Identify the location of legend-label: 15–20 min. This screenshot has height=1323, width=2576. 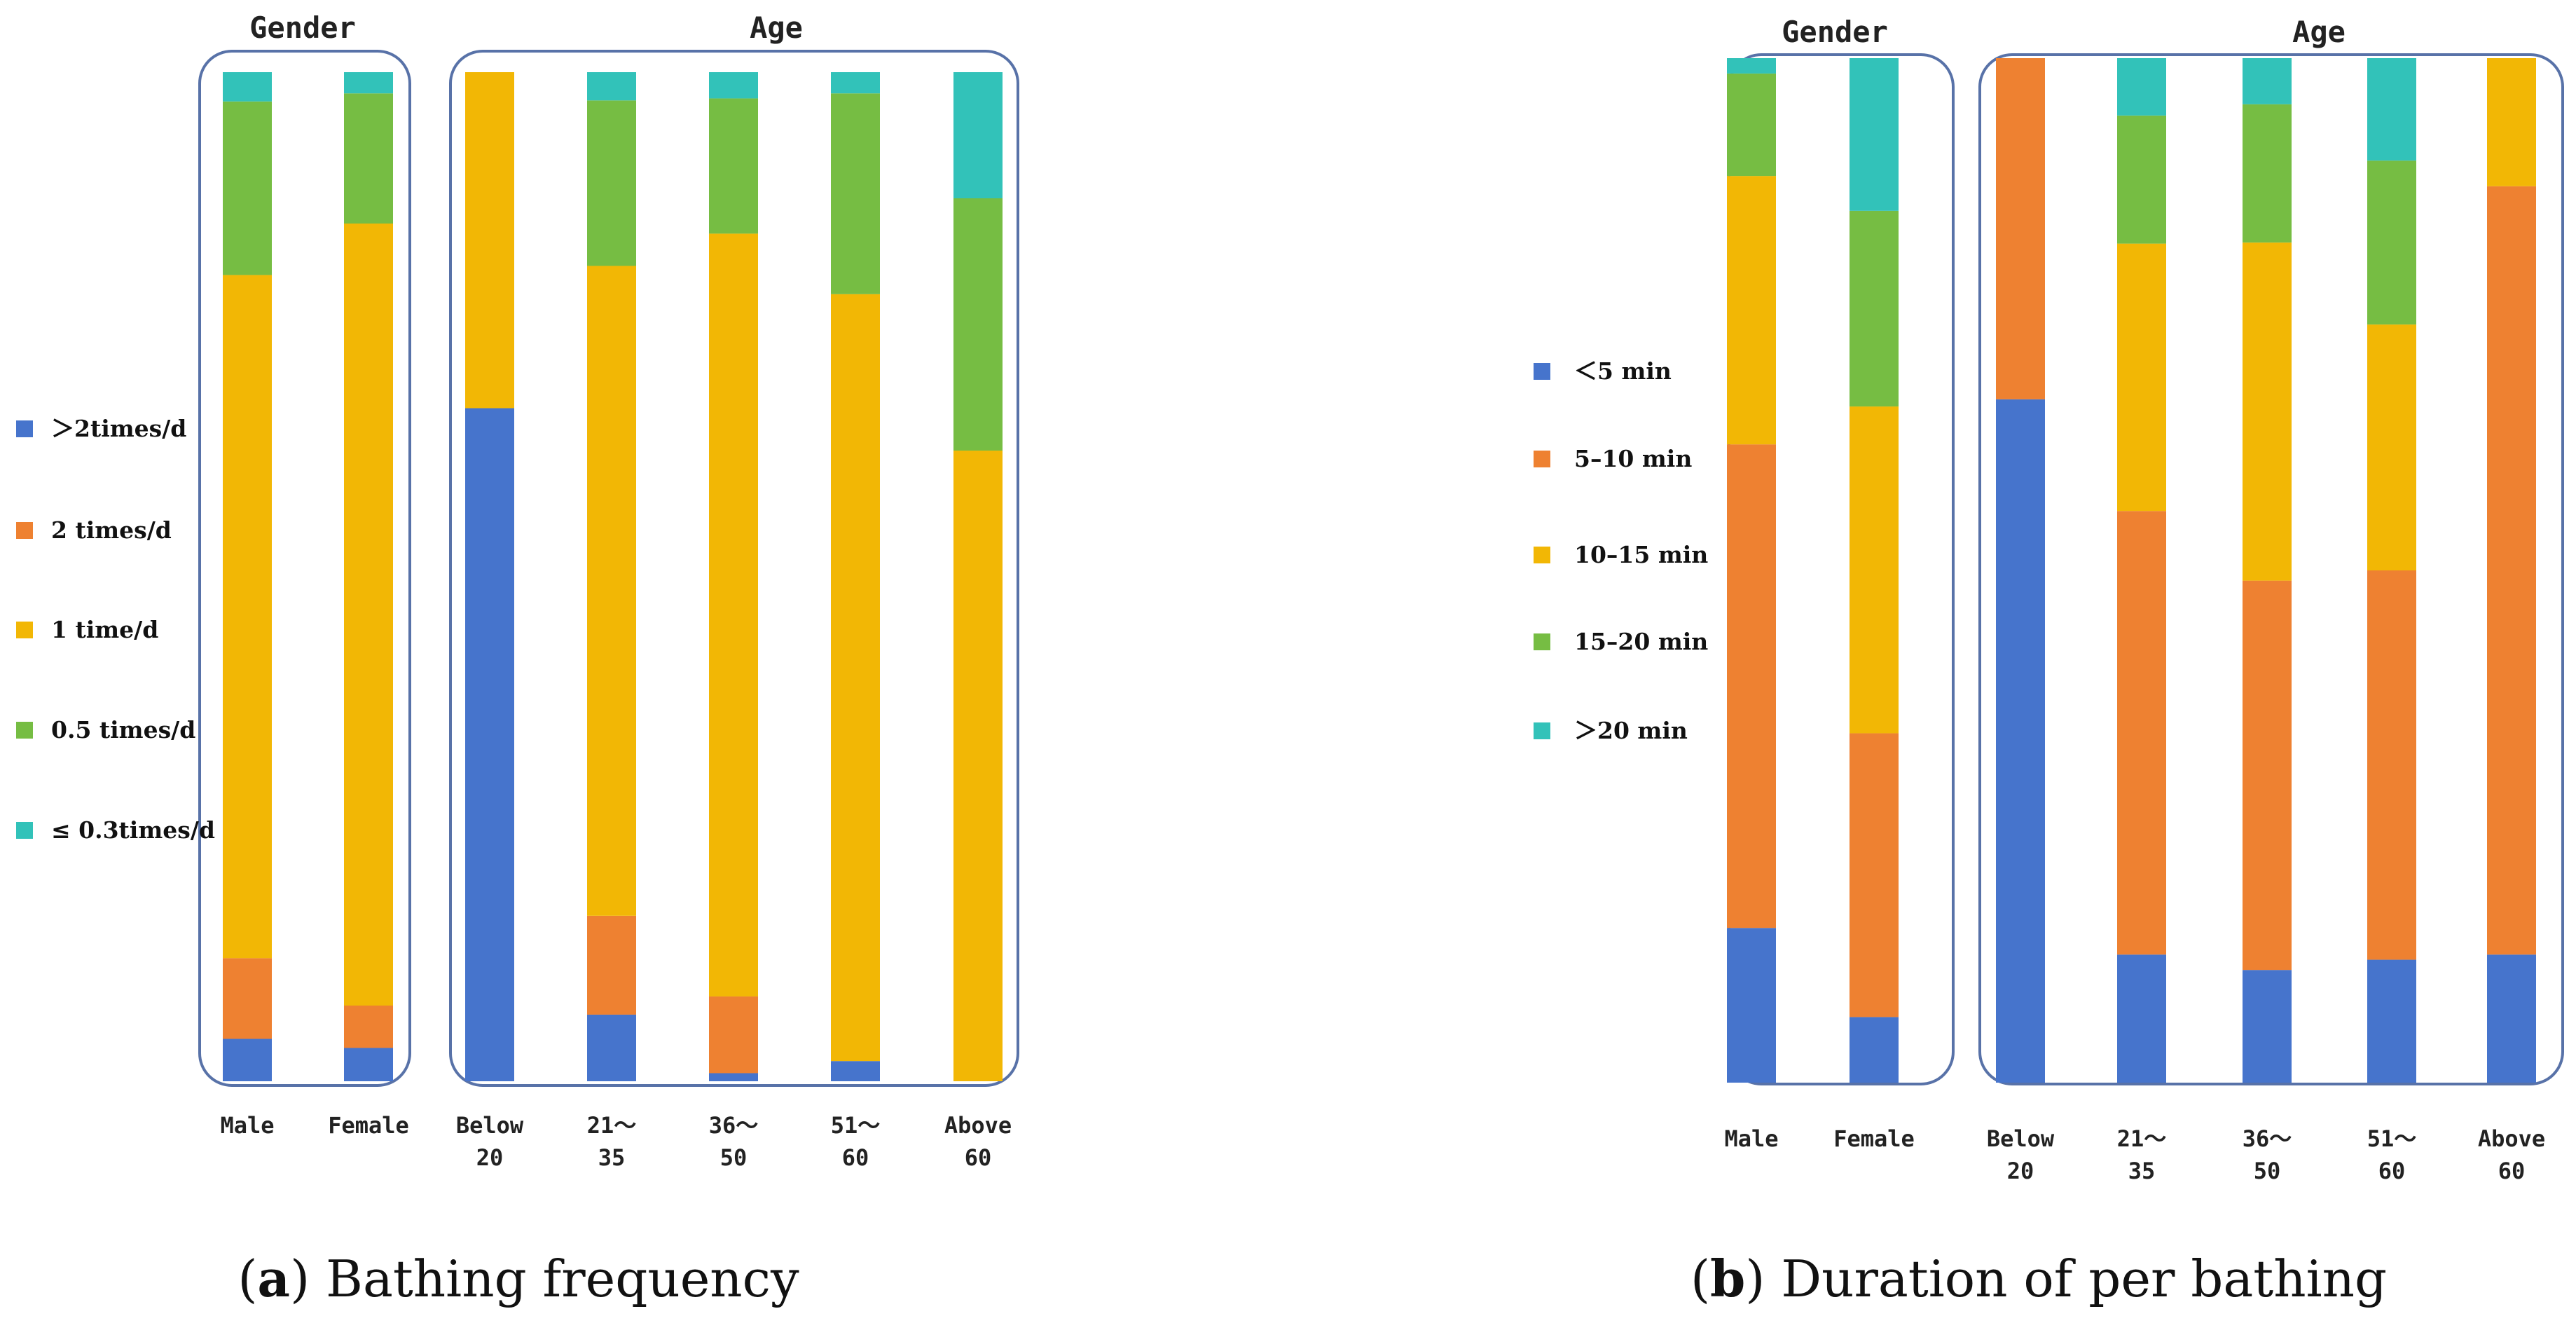
(1641, 641).